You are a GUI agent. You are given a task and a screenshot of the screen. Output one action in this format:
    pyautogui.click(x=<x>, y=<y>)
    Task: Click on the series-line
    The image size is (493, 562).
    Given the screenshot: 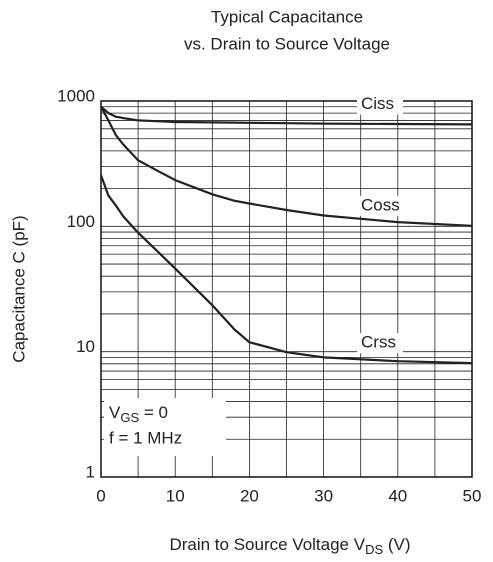 What is the action you would take?
    pyautogui.click(x=286, y=115)
    